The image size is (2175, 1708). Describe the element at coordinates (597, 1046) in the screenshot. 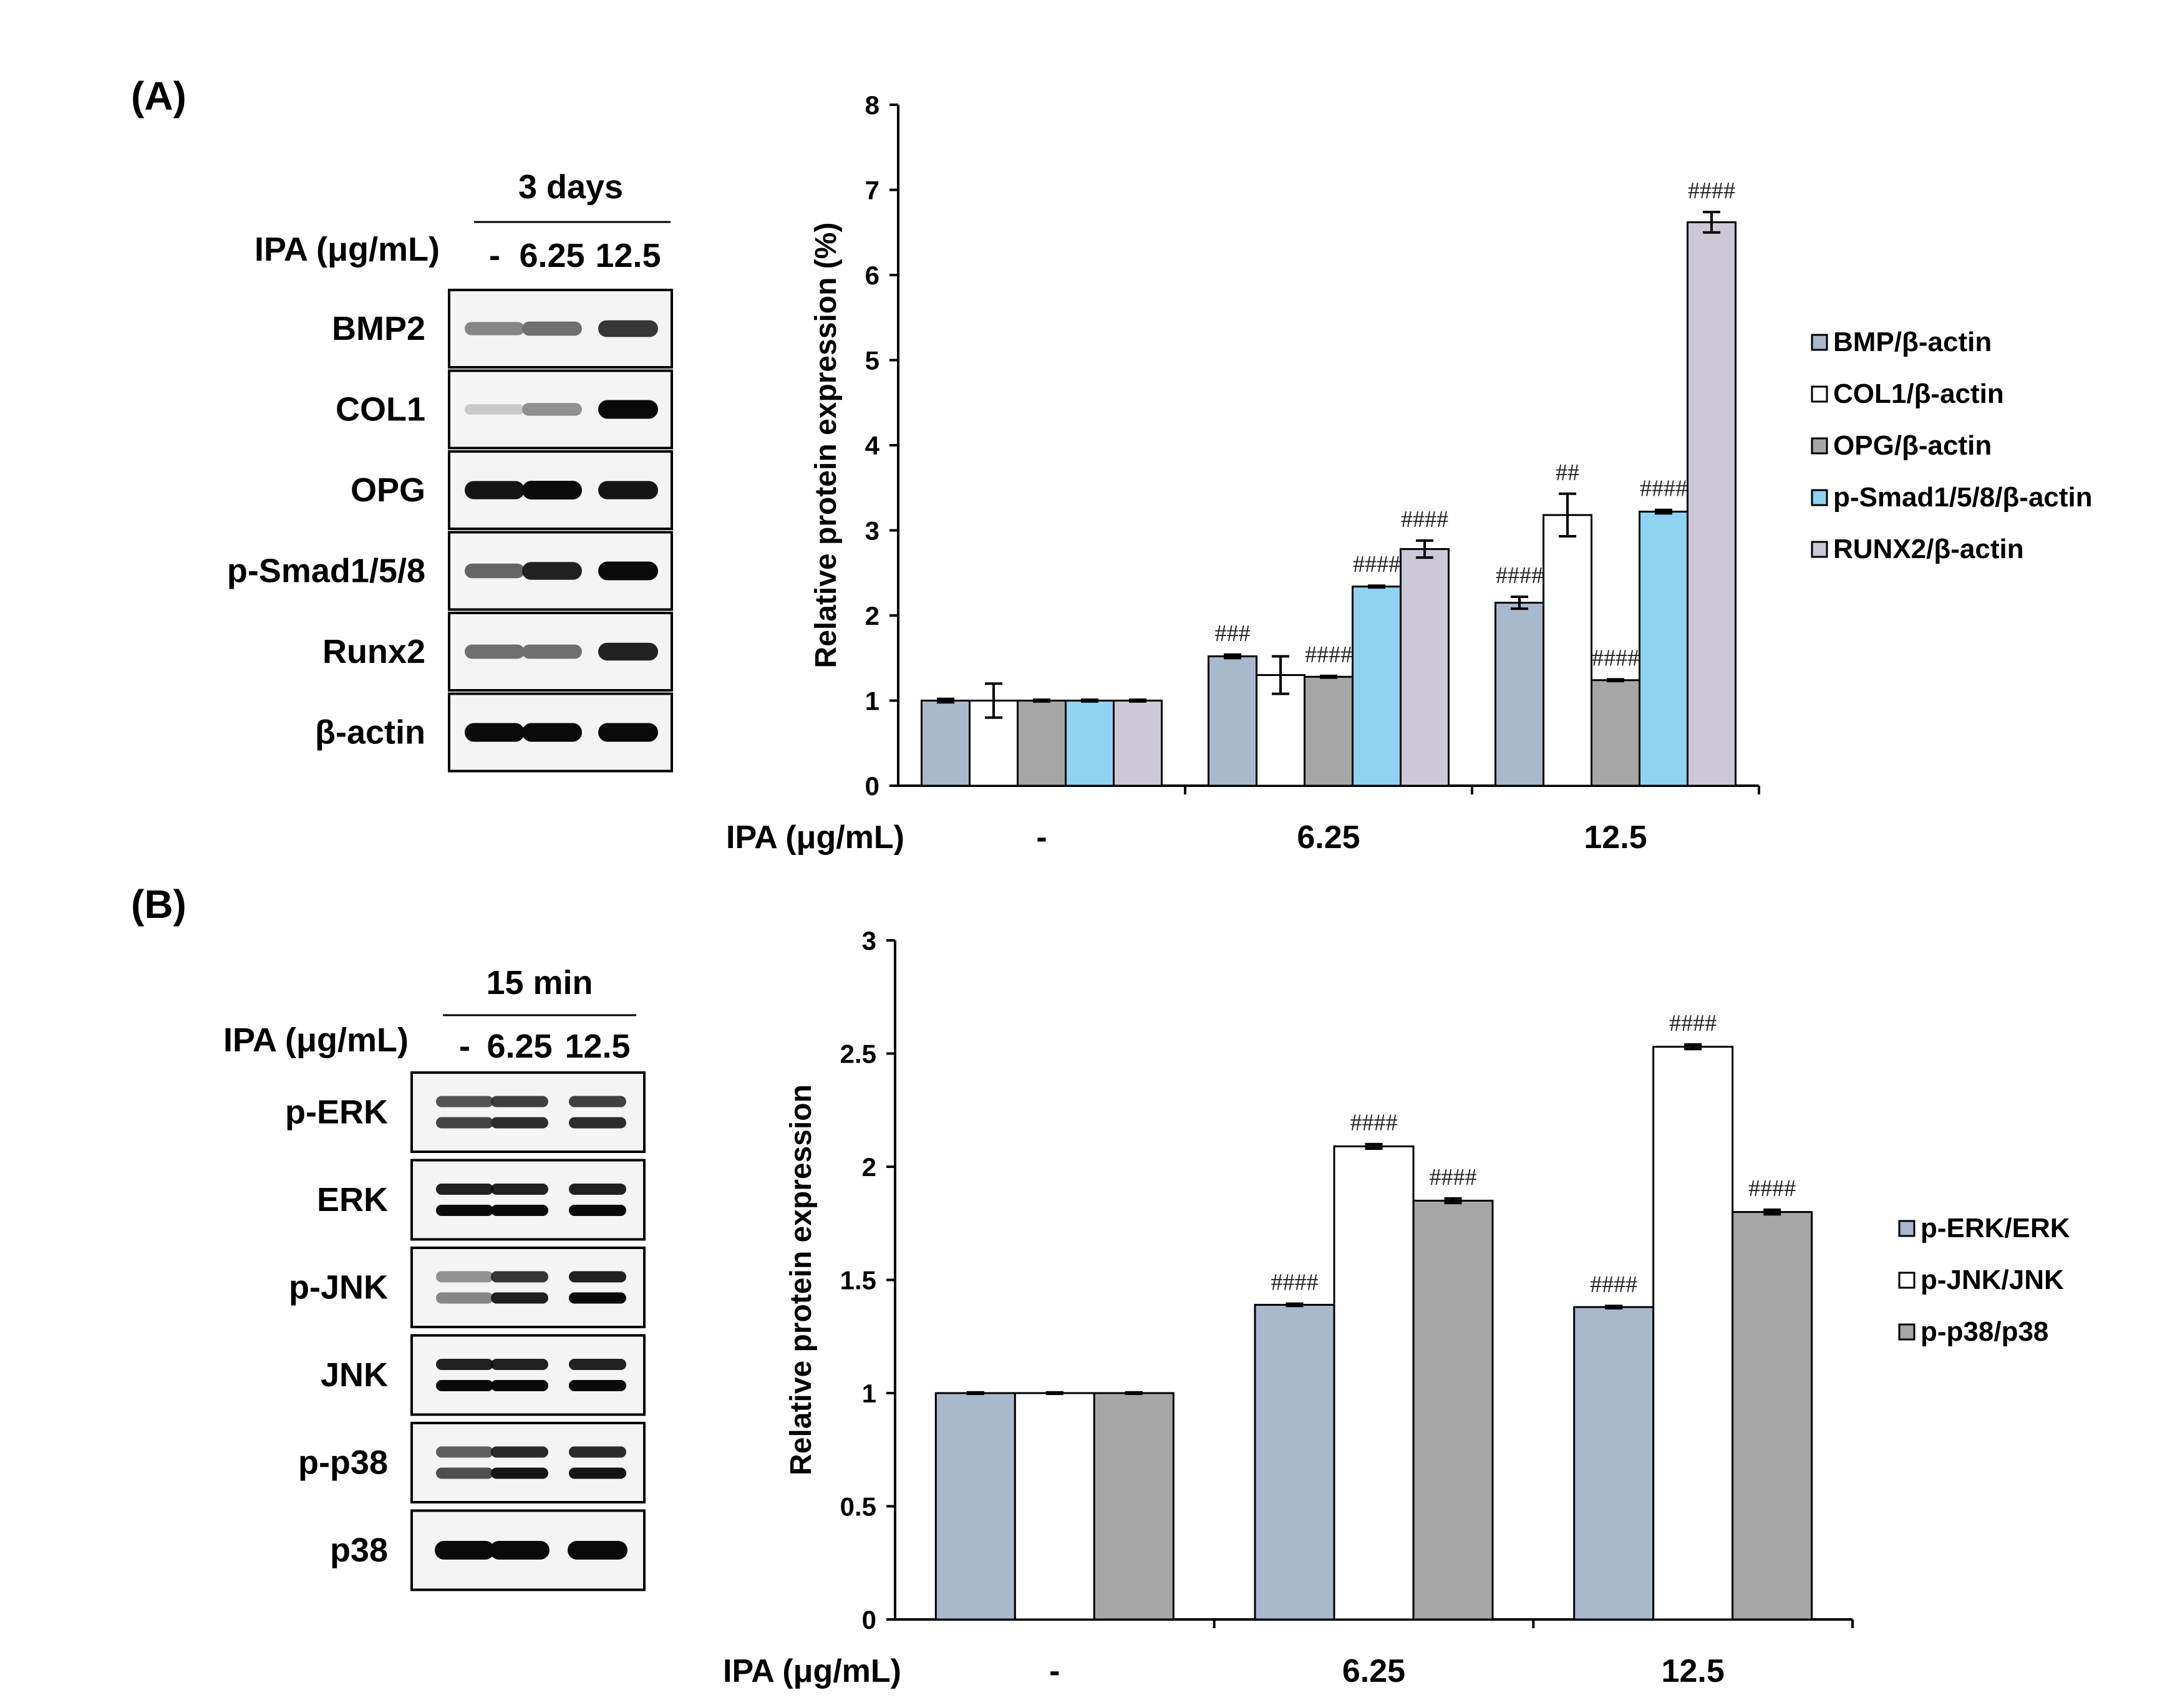

I see `blot-b-lane-label: 12.5` at that location.